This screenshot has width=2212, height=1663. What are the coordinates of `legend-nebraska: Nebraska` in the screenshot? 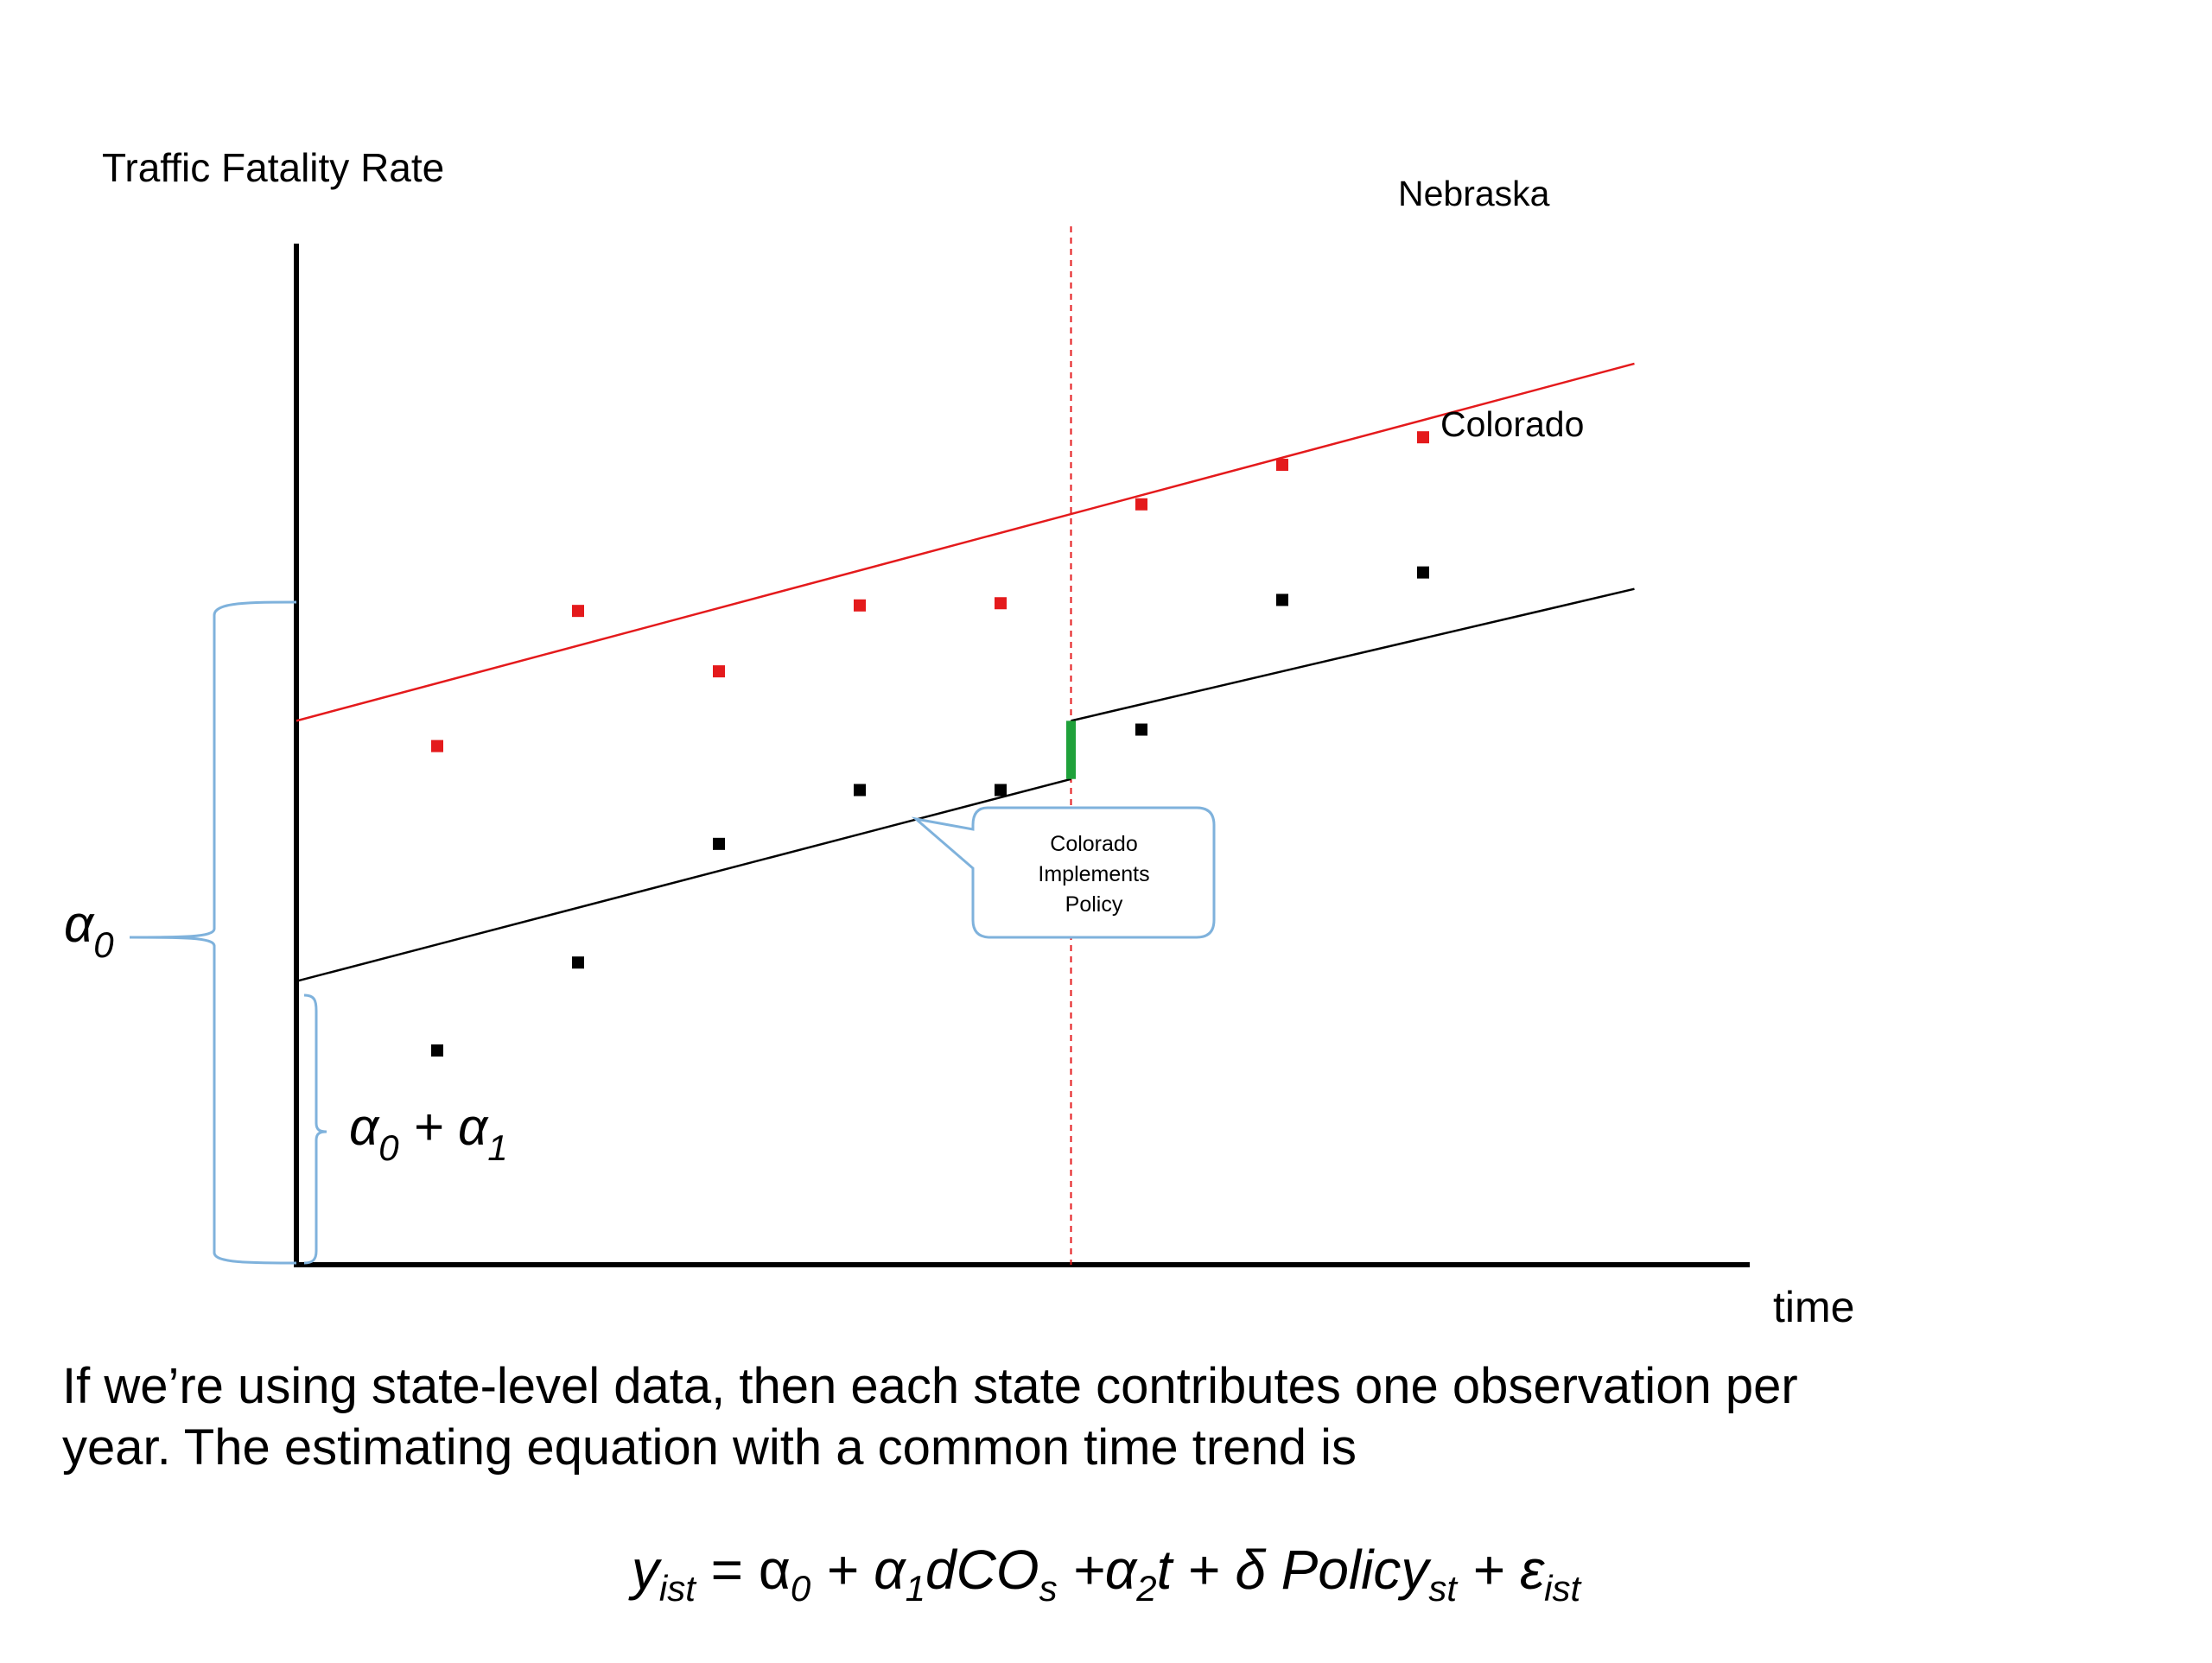 It's located at (1474, 194).